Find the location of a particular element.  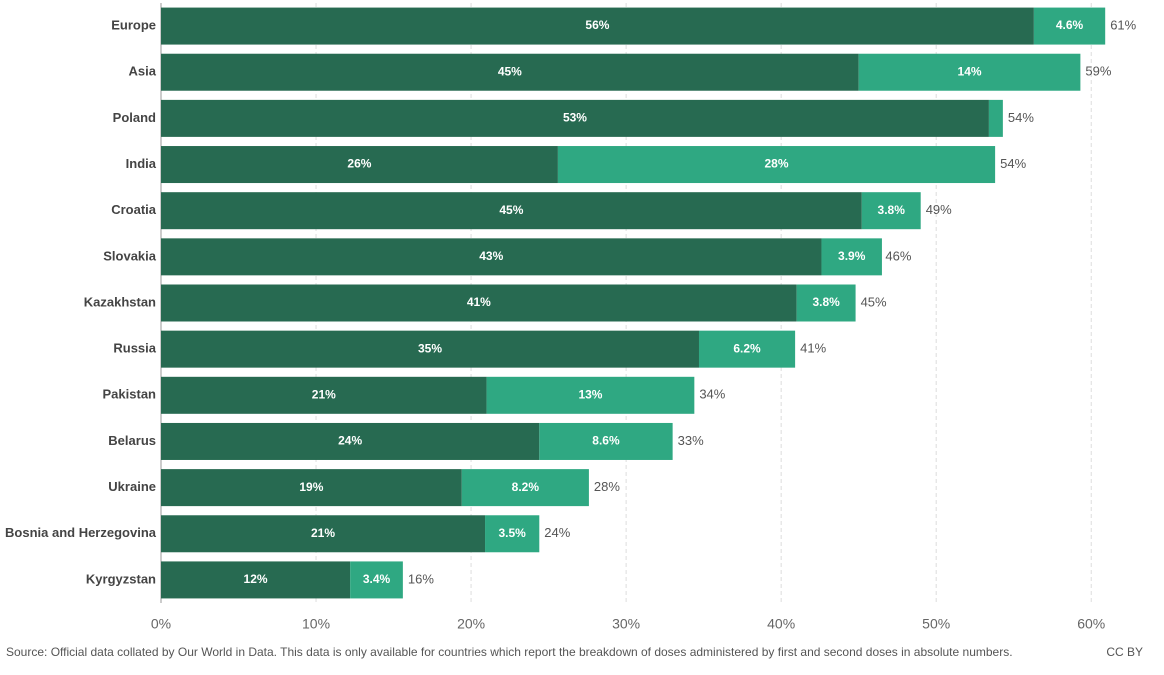

category-label: Croatia is located at coordinates (134, 209).